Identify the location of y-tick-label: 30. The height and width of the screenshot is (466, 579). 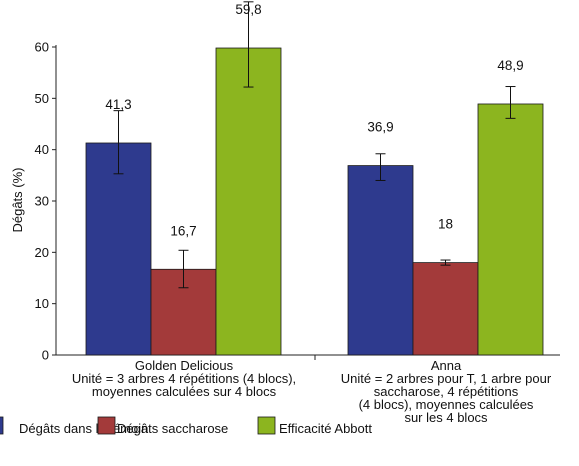
(42, 201).